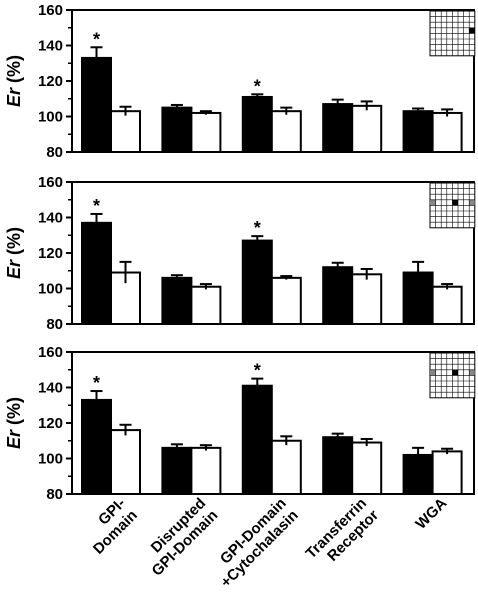 The height and width of the screenshot is (610, 478). I want to click on x-category-label: GPI-Domain, so click(109, 526).